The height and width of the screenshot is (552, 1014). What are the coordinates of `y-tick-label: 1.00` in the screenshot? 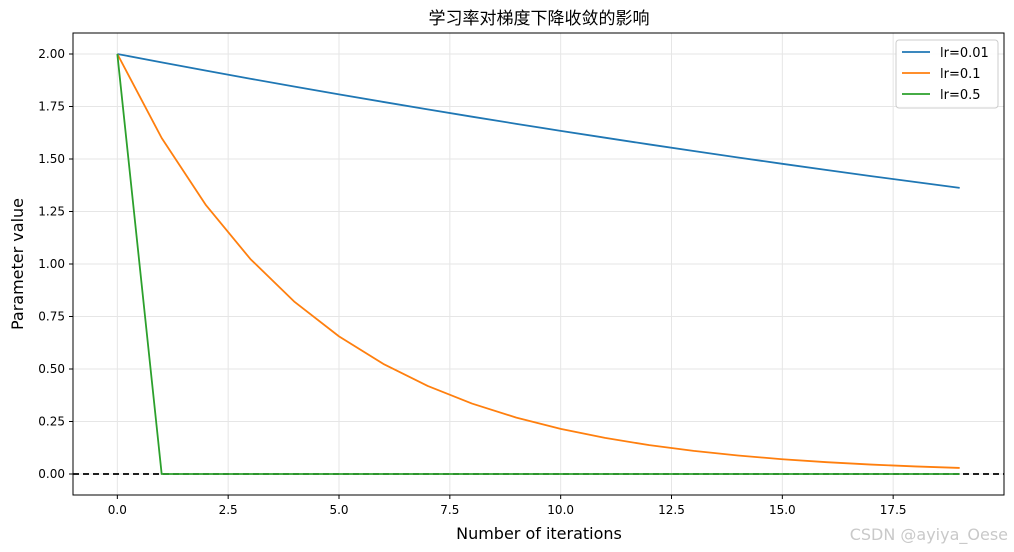 It's located at (51, 264).